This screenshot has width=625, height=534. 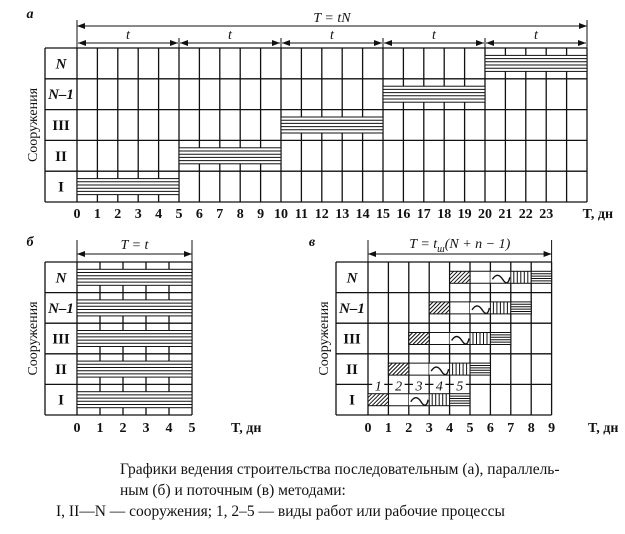 What do you see at coordinates (470, 428) in the screenshot?
I see `tick-label: 5` at bounding box center [470, 428].